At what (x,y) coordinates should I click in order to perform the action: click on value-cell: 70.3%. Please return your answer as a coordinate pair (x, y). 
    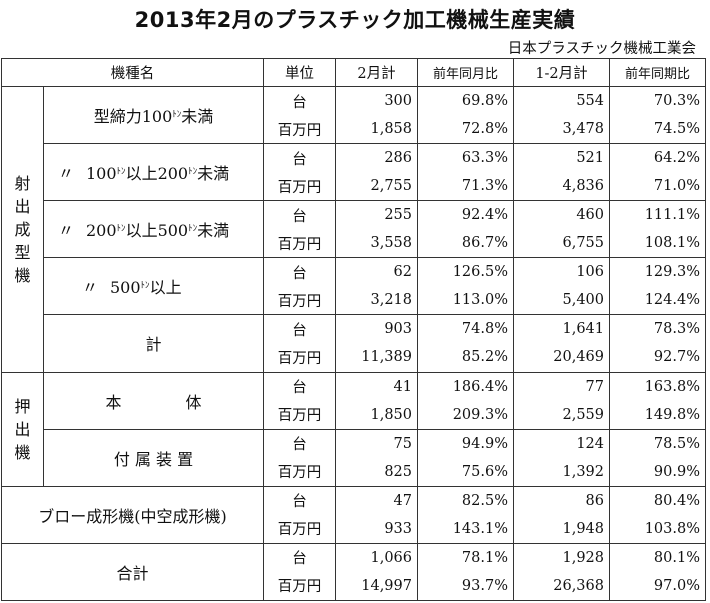
    Looking at the image, I should click on (657, 101).